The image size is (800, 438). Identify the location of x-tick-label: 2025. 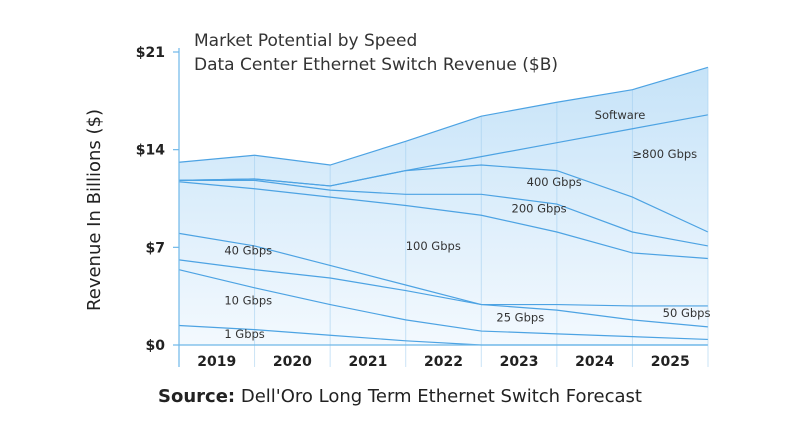
(670, 362).